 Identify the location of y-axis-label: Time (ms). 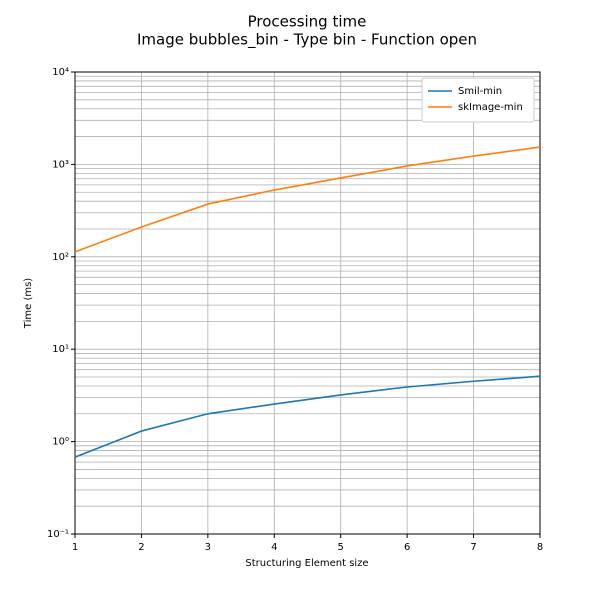
(28, 304).